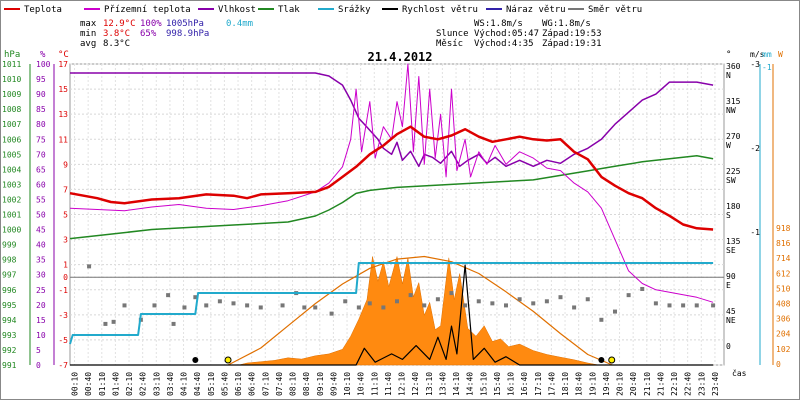 The image size is (800, 400). Describe the element at coordinates (728, 346) in the screenshot. I see `direction-tick: 0` at that location.